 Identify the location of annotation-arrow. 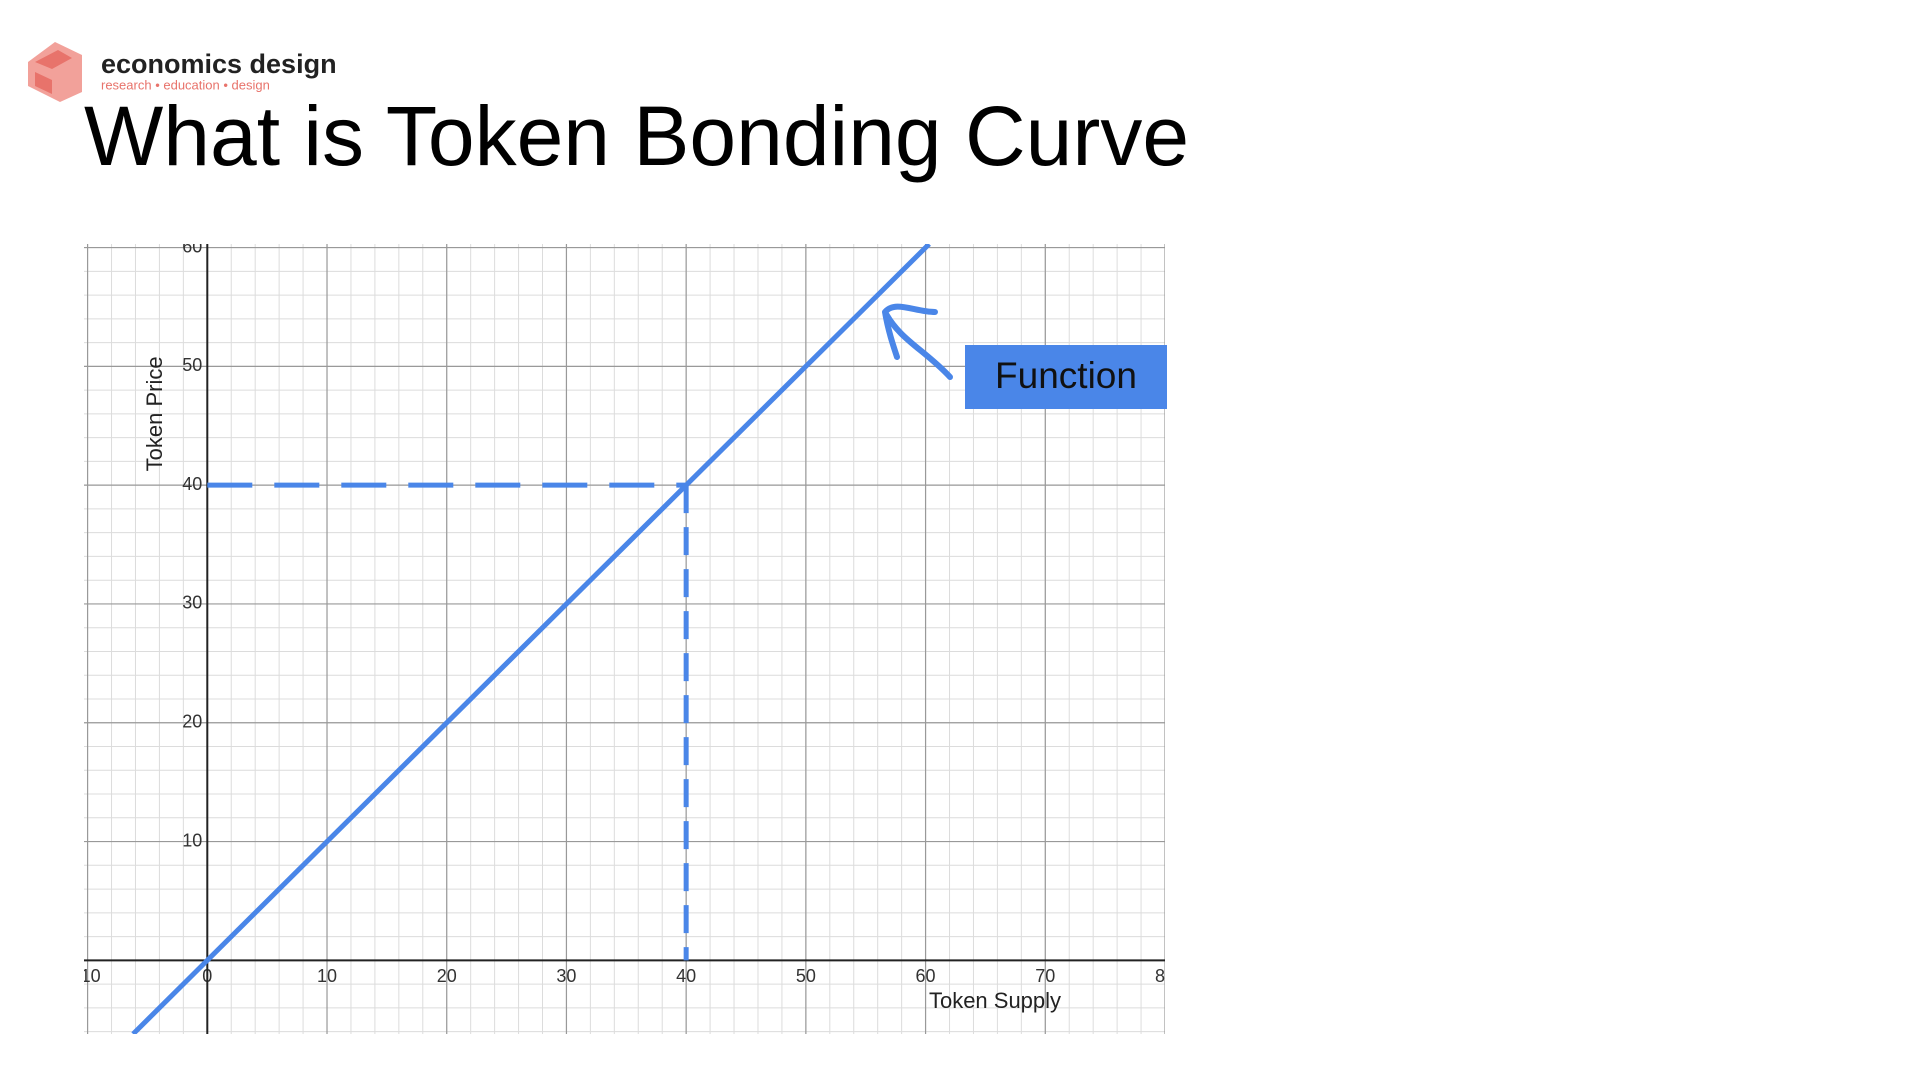
(917, 341).